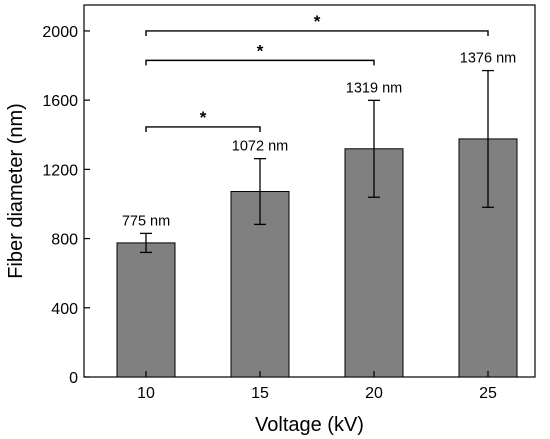  Describe the element at coordinates (64, 309) in the screenshot. I see `y-tick-label: 400` at that location.